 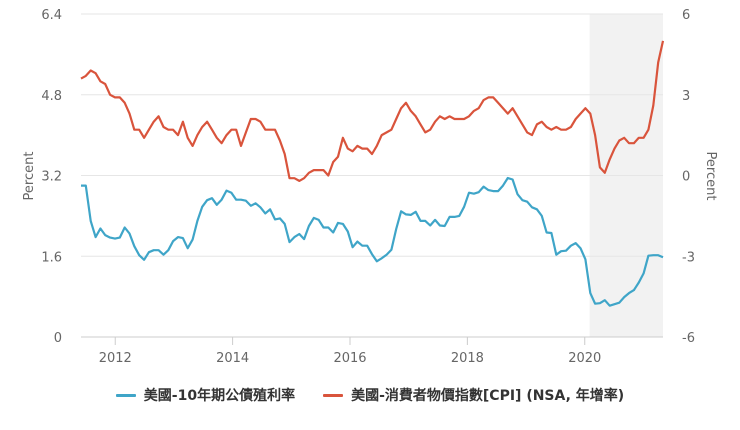 I want to click on left-tick-label: 0, so click(x=58, y=338).